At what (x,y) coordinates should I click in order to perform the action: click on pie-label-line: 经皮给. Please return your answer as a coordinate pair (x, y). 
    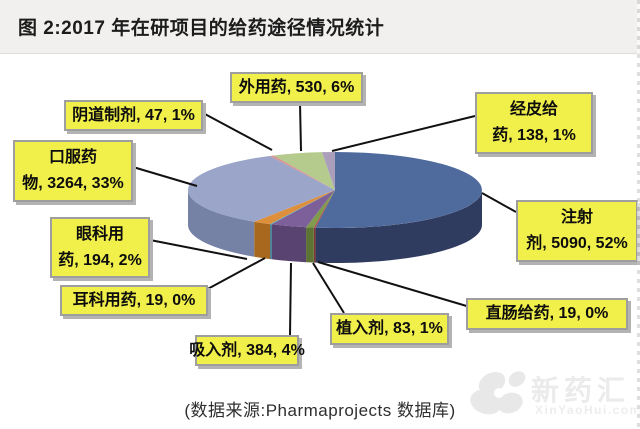
    Looking at the image, I should click on (533, 109).